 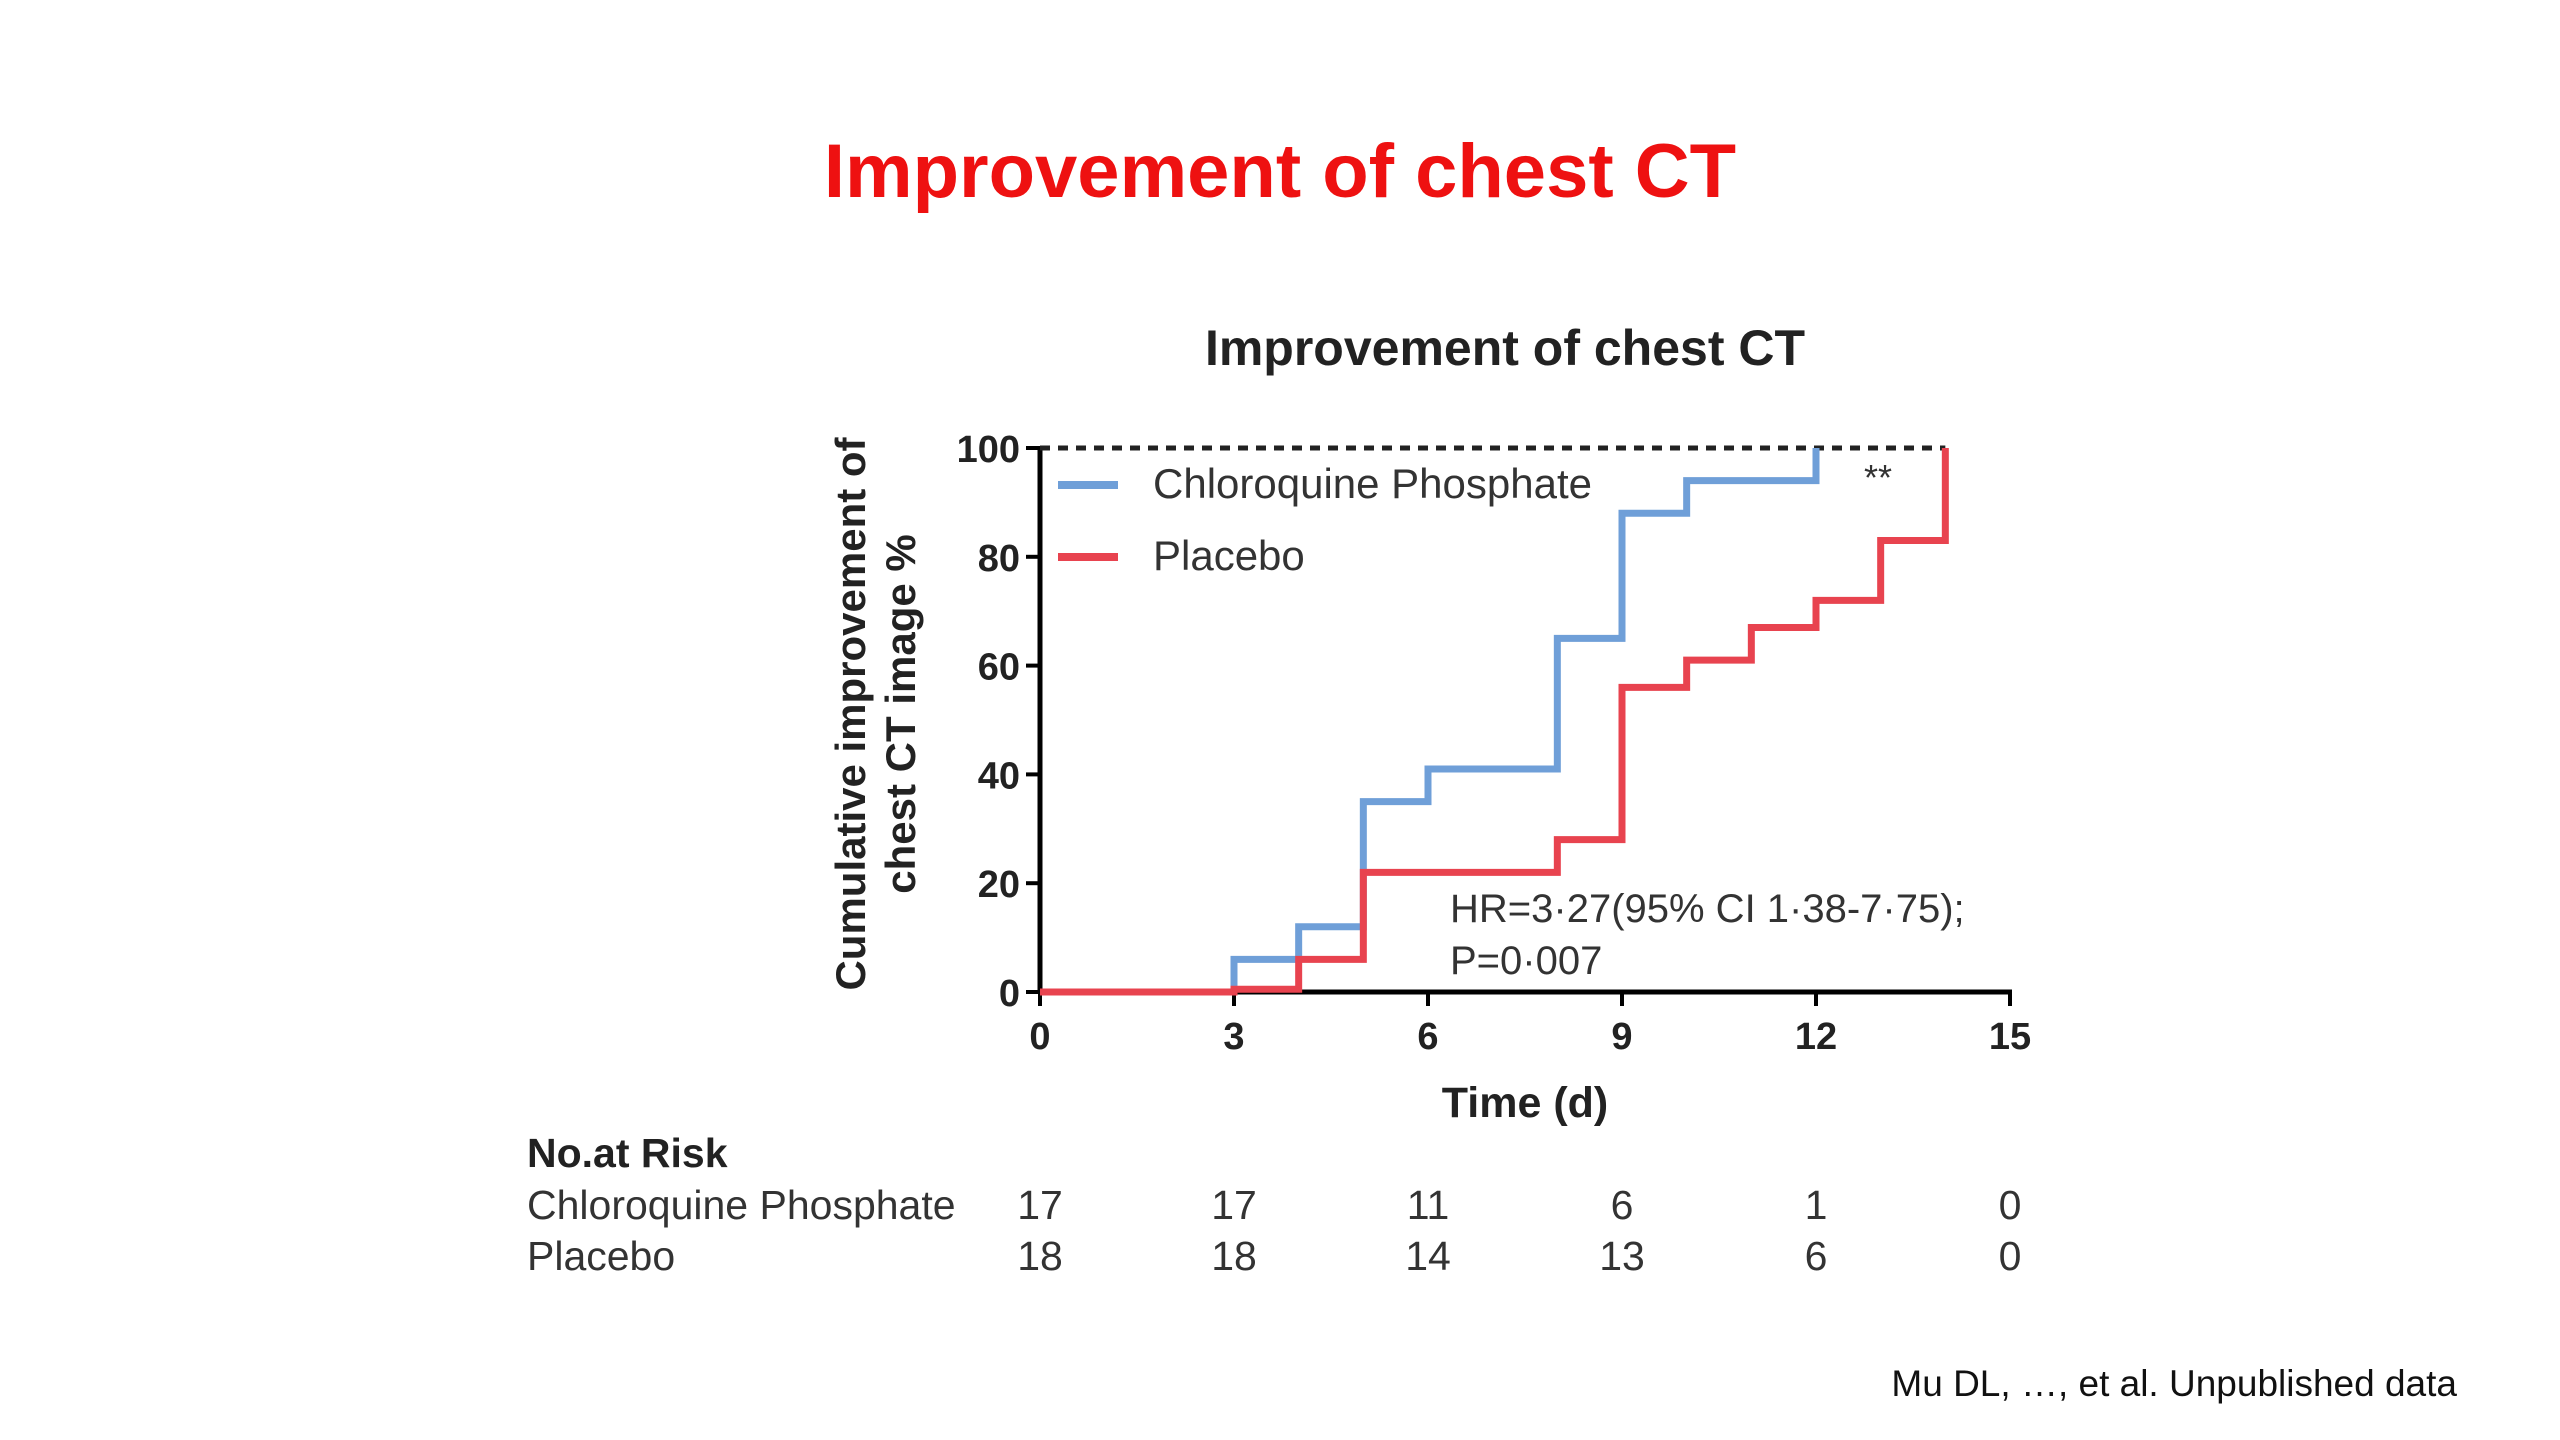 What do you see at coordinates (1505, 348) in the screenshot?
I see `chart-title: Improvement of chest CT` at bounding box center [1505, 348].